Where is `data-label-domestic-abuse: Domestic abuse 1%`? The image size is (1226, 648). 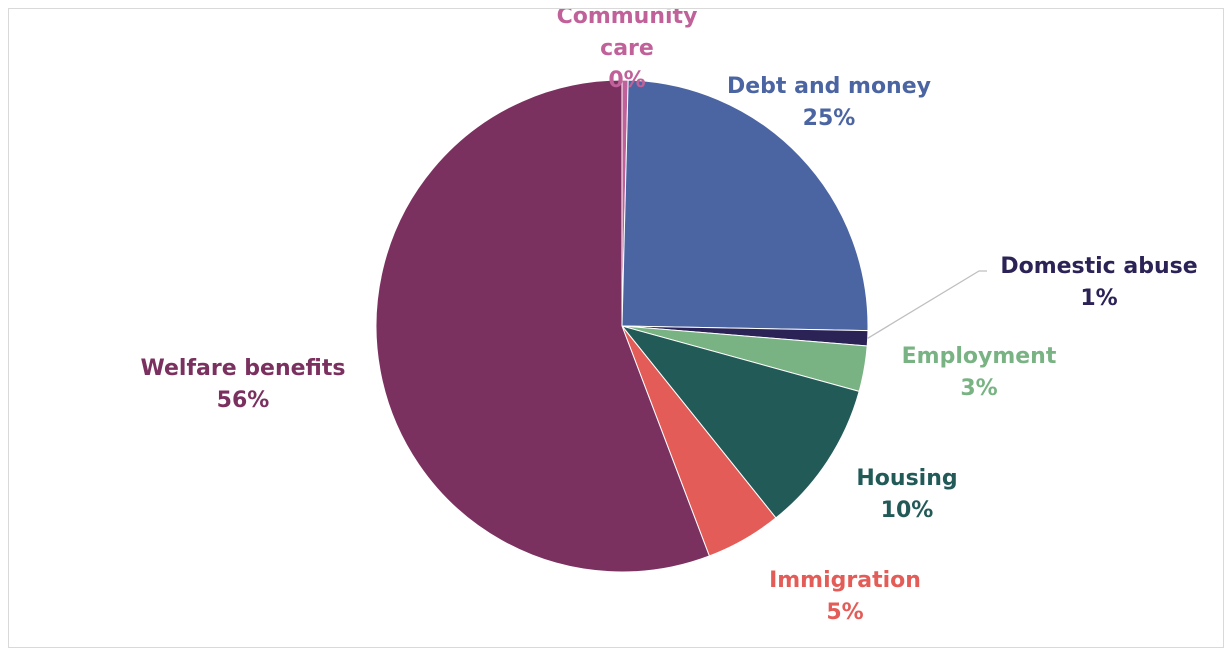
data-label-domestic-abuse: Domestic abuse 1% is located at coordinates (1098, 282).